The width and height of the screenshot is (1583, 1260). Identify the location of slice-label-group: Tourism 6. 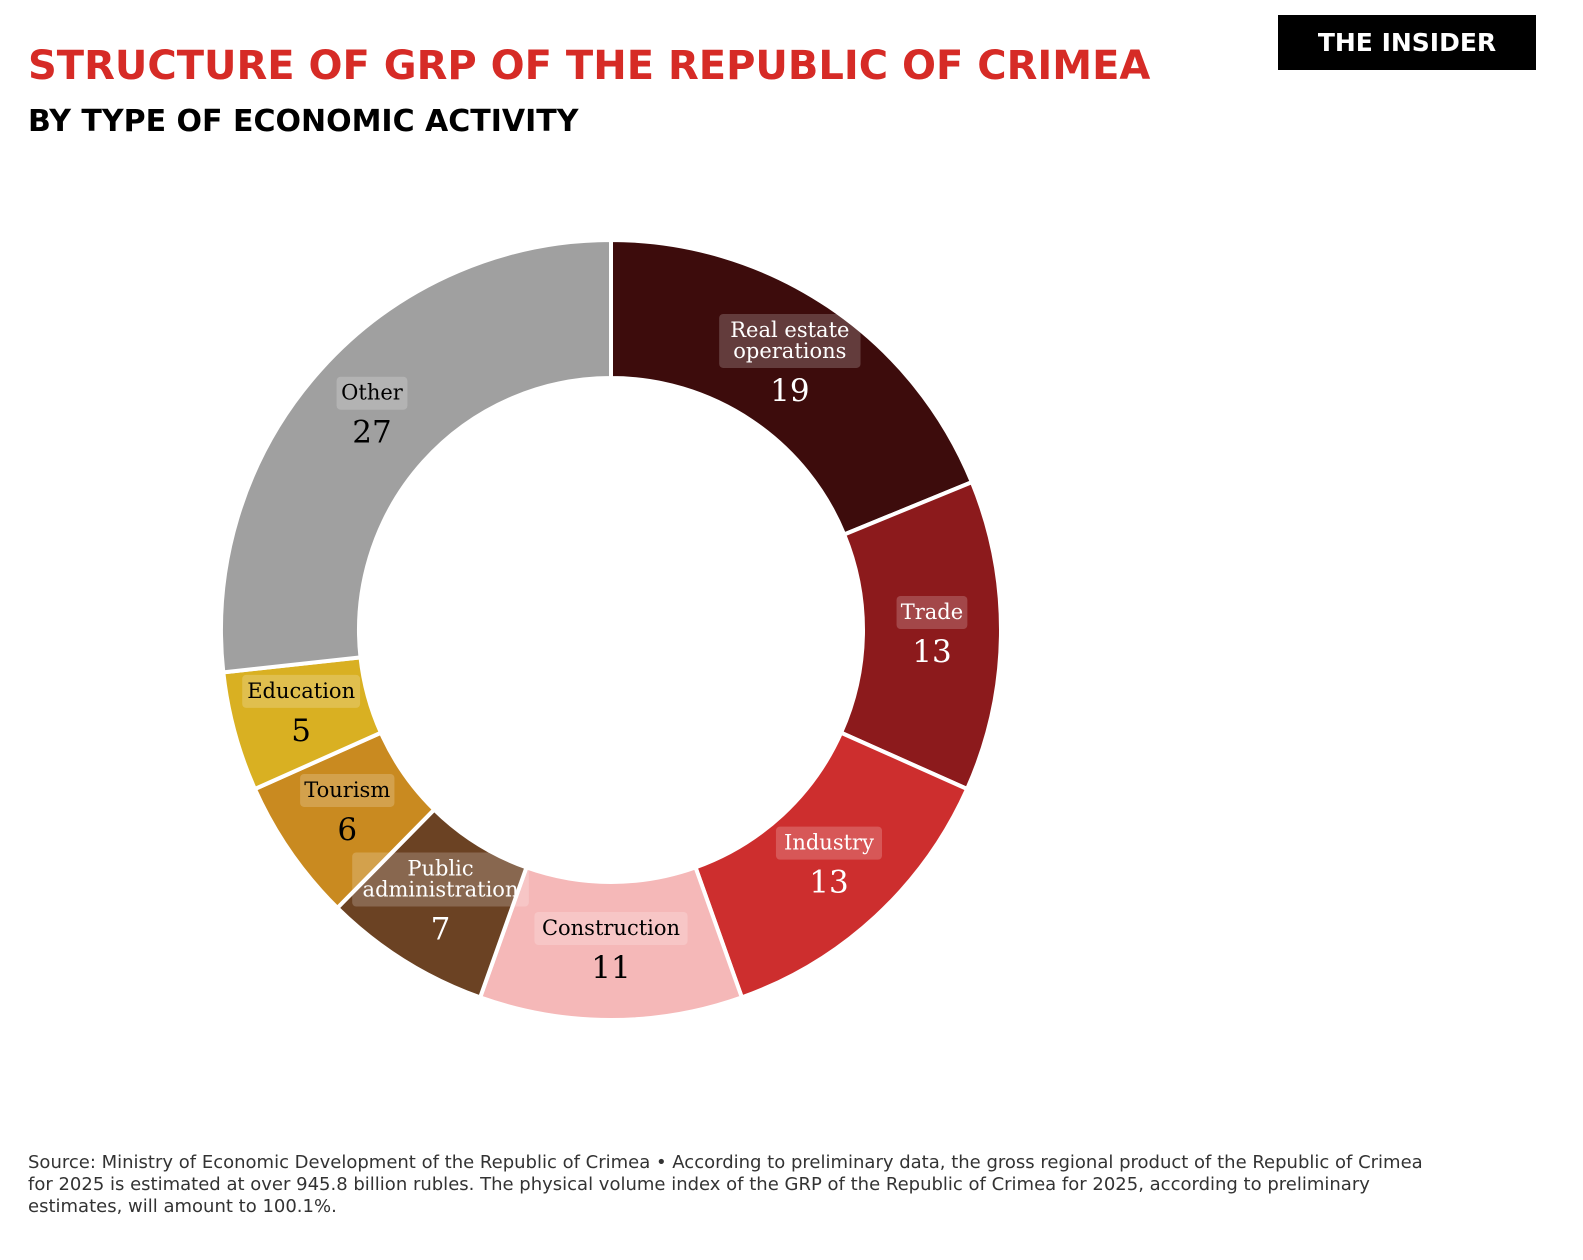
(347, 810).